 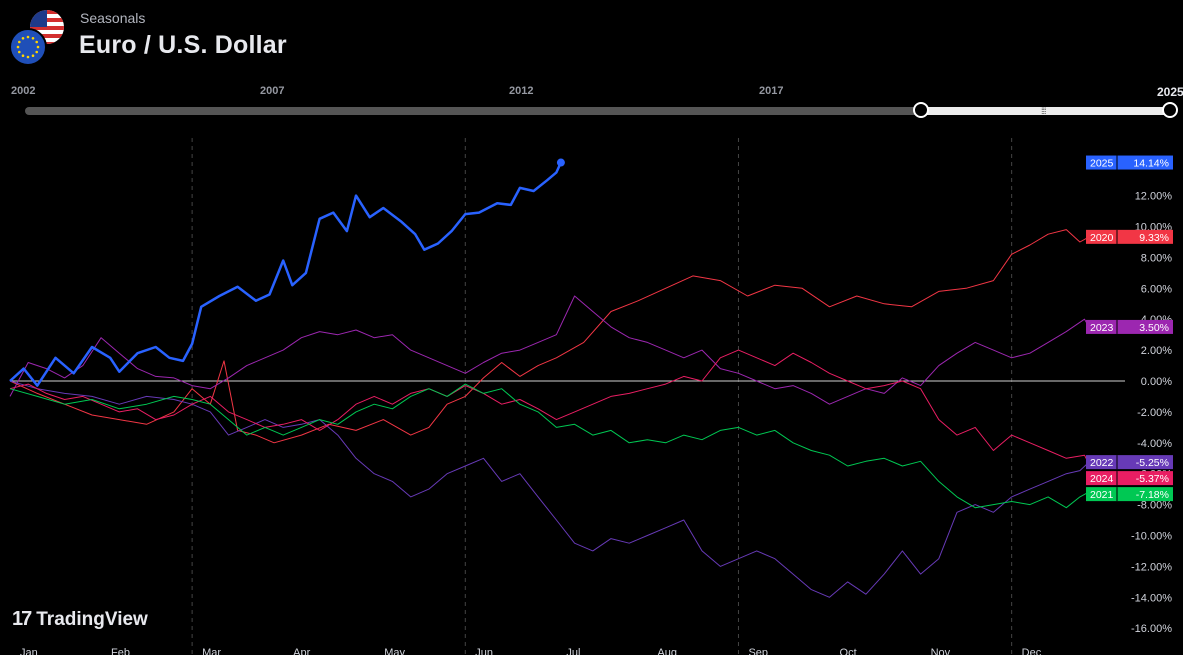 What do you see at coordinates (120, 651) in the screenshot?
I see `x-tick-label: Feb` at bounding box center [120, 651].